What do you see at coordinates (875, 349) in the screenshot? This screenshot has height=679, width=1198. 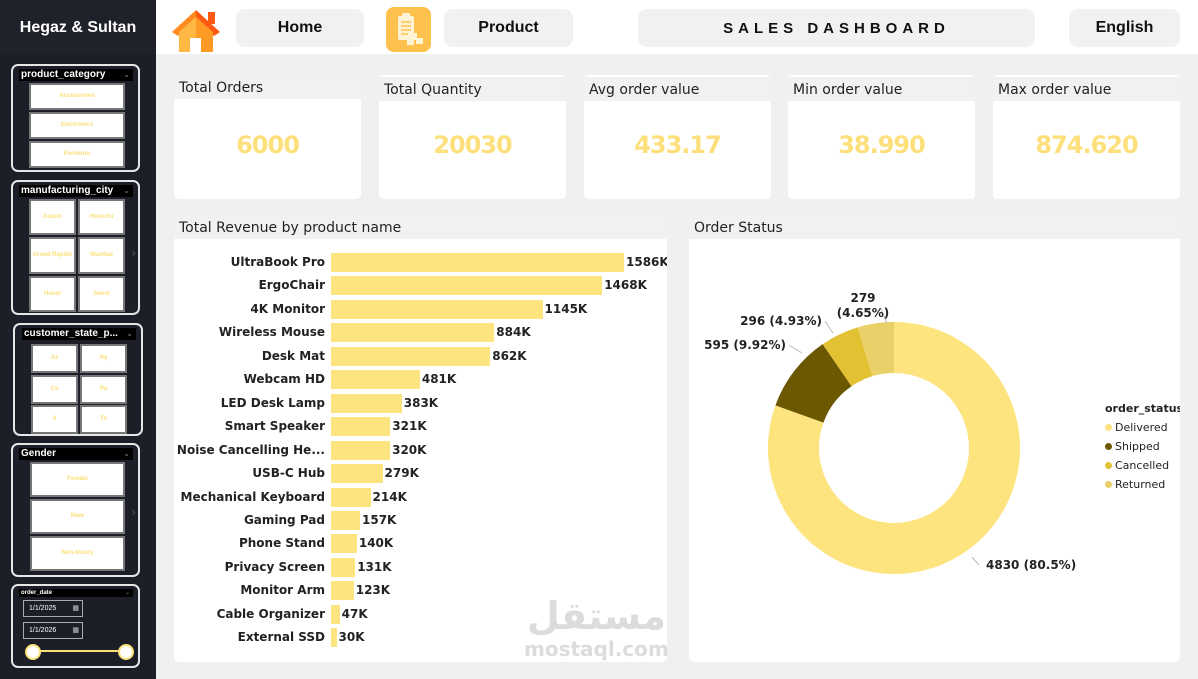 I see `donut-slice-returned` at bounding box center [875, 349].